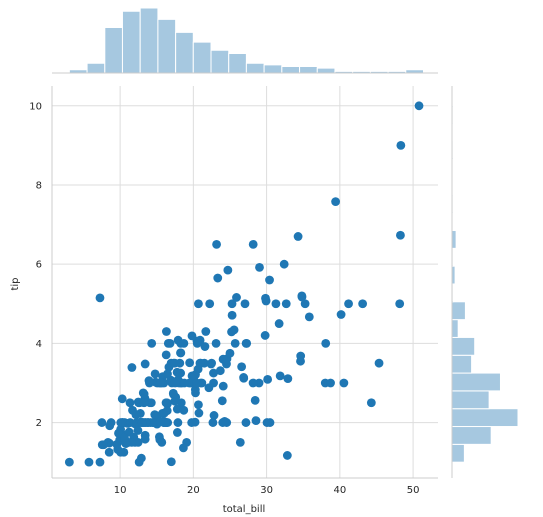 The image size is (543, 517). I want to click on y-tick-labels: 2 4 6 8 10, so click(35, 265).